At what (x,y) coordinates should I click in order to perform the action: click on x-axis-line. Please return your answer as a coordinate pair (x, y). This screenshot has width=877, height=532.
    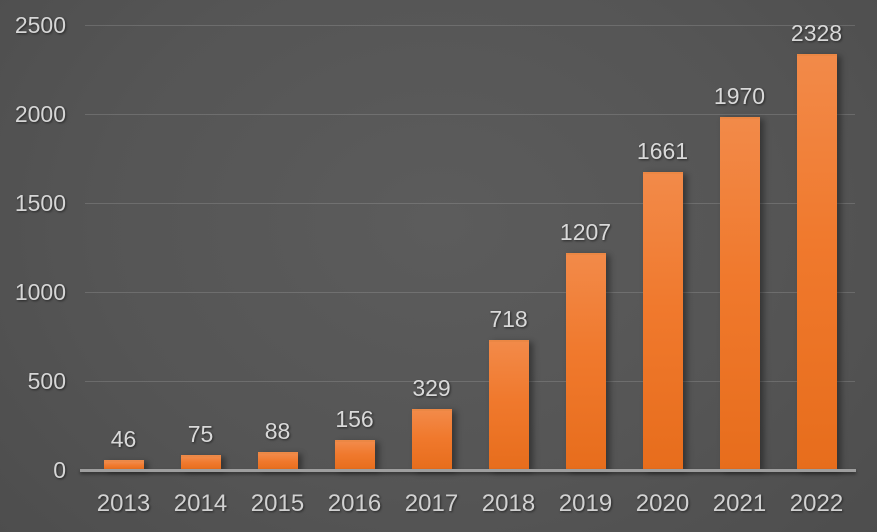
    Looking at the image, I should click on (468, 470).